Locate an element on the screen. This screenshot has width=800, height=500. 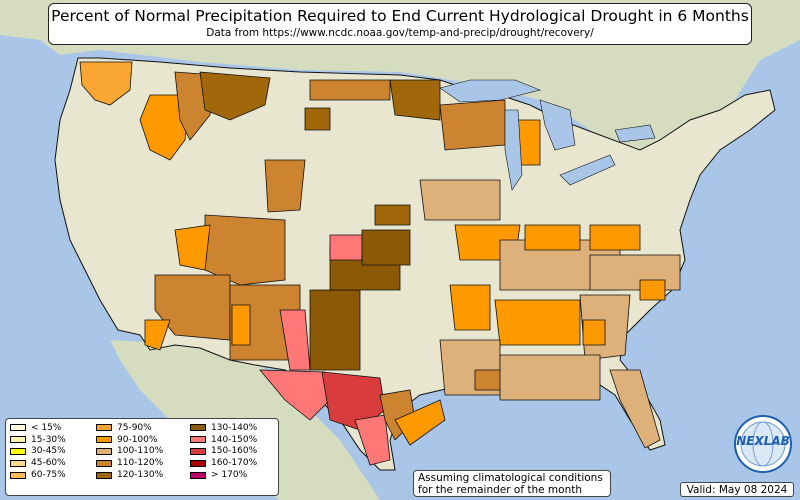
region-wisconsin-michigan is located at coordinates (472, 125).